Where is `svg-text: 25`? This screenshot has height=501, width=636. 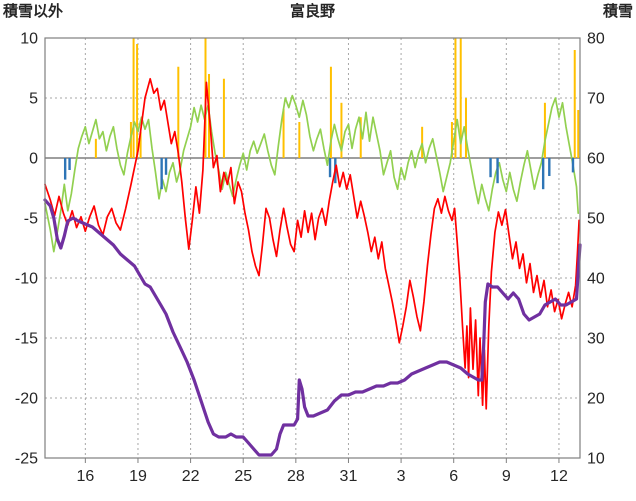 svg-text: 25 is located at coordinates (243, 476).